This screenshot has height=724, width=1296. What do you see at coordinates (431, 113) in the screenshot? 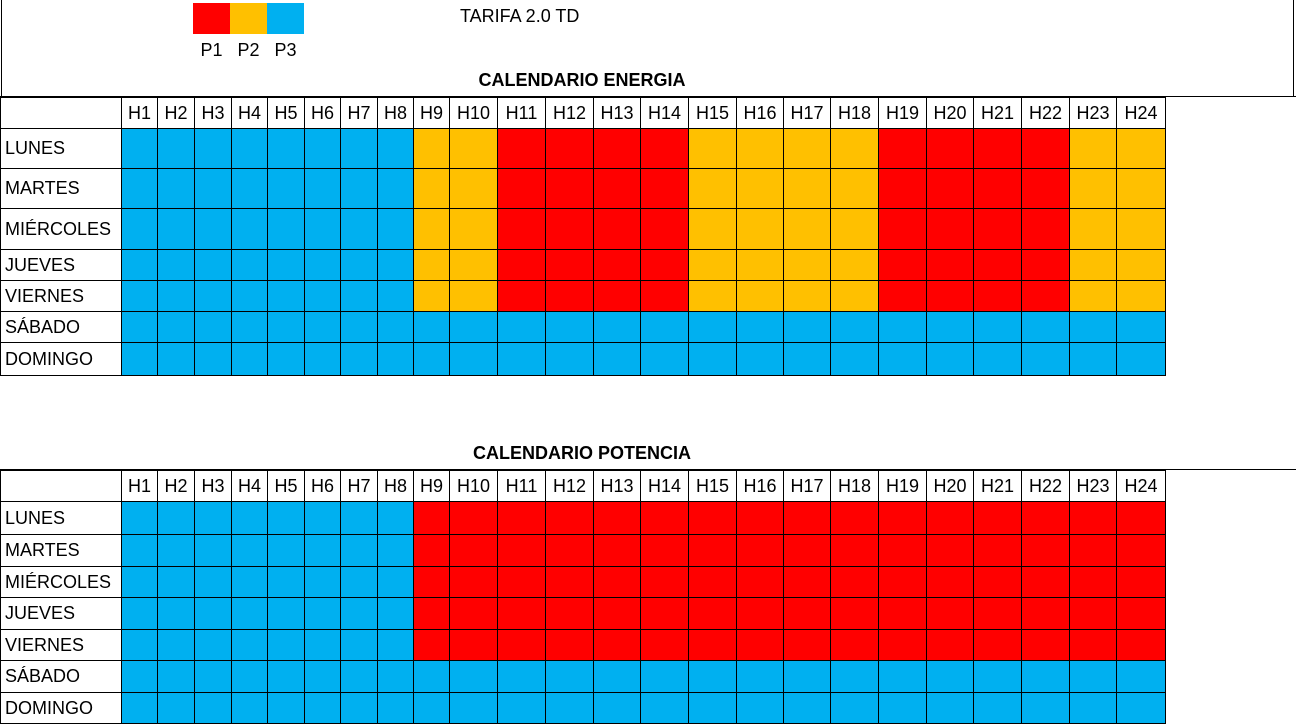
I see `hour-header: H9` at bounding box center [431, 113].